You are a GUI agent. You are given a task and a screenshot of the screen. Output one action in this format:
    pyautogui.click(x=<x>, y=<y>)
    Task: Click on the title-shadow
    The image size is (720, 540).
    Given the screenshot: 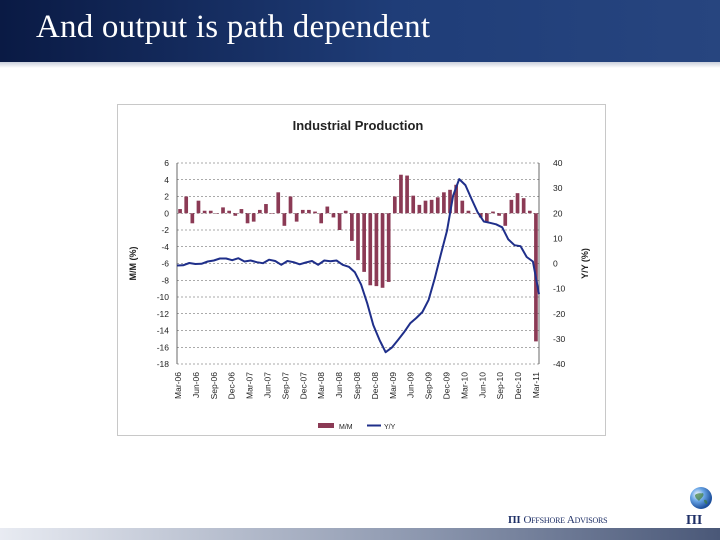 What is the action you would take?
    pyautogui.click(x=360, y=65)
    